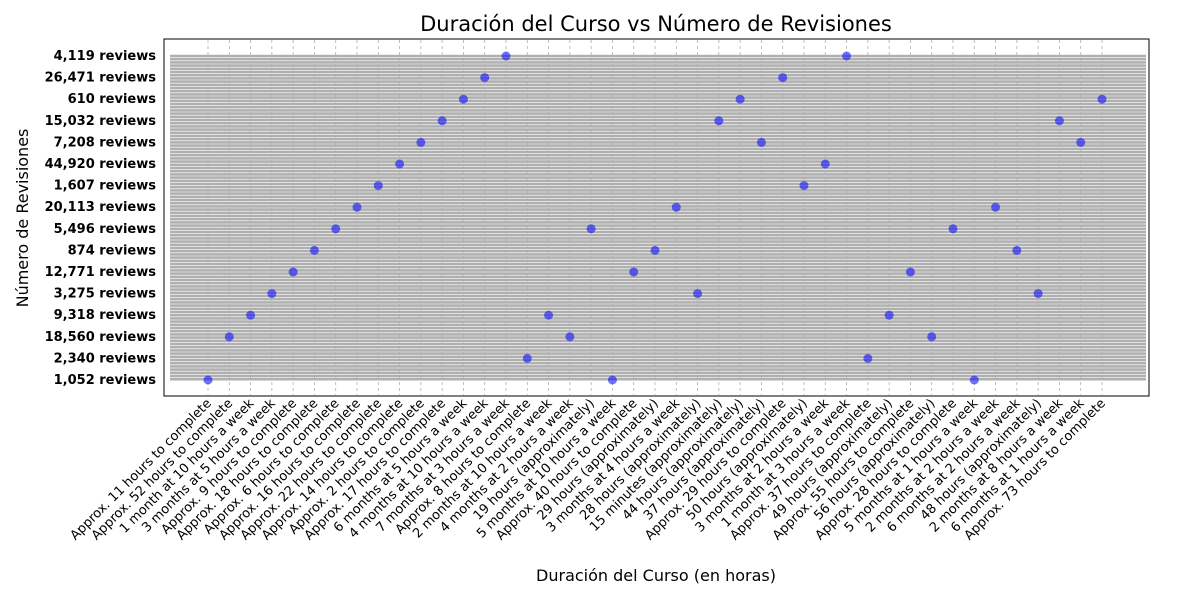 The image size is (1200, 600). What do you see at coordinates (105, 294) in the screenshot?
I see `y-tick-label: 3,275 reviews` at bounding box center [105, 294].